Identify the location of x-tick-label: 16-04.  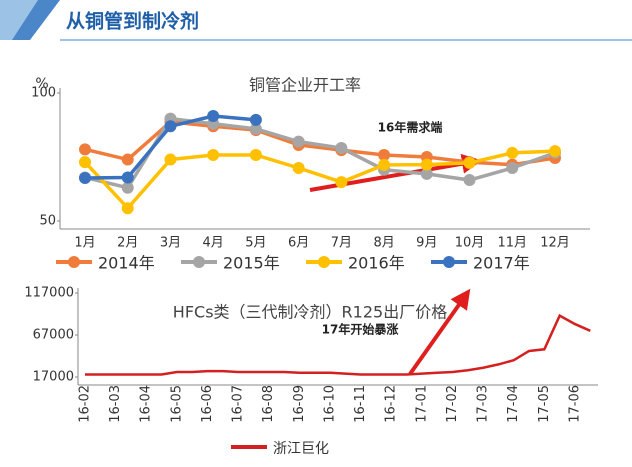
(146, 404).